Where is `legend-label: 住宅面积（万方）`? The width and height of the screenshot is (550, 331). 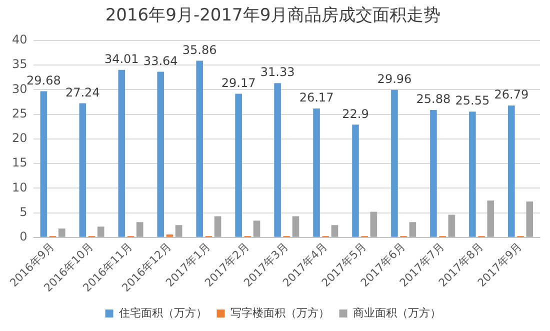
legend-label: 住宅面积（万方） is located at coordinates (162, 313).